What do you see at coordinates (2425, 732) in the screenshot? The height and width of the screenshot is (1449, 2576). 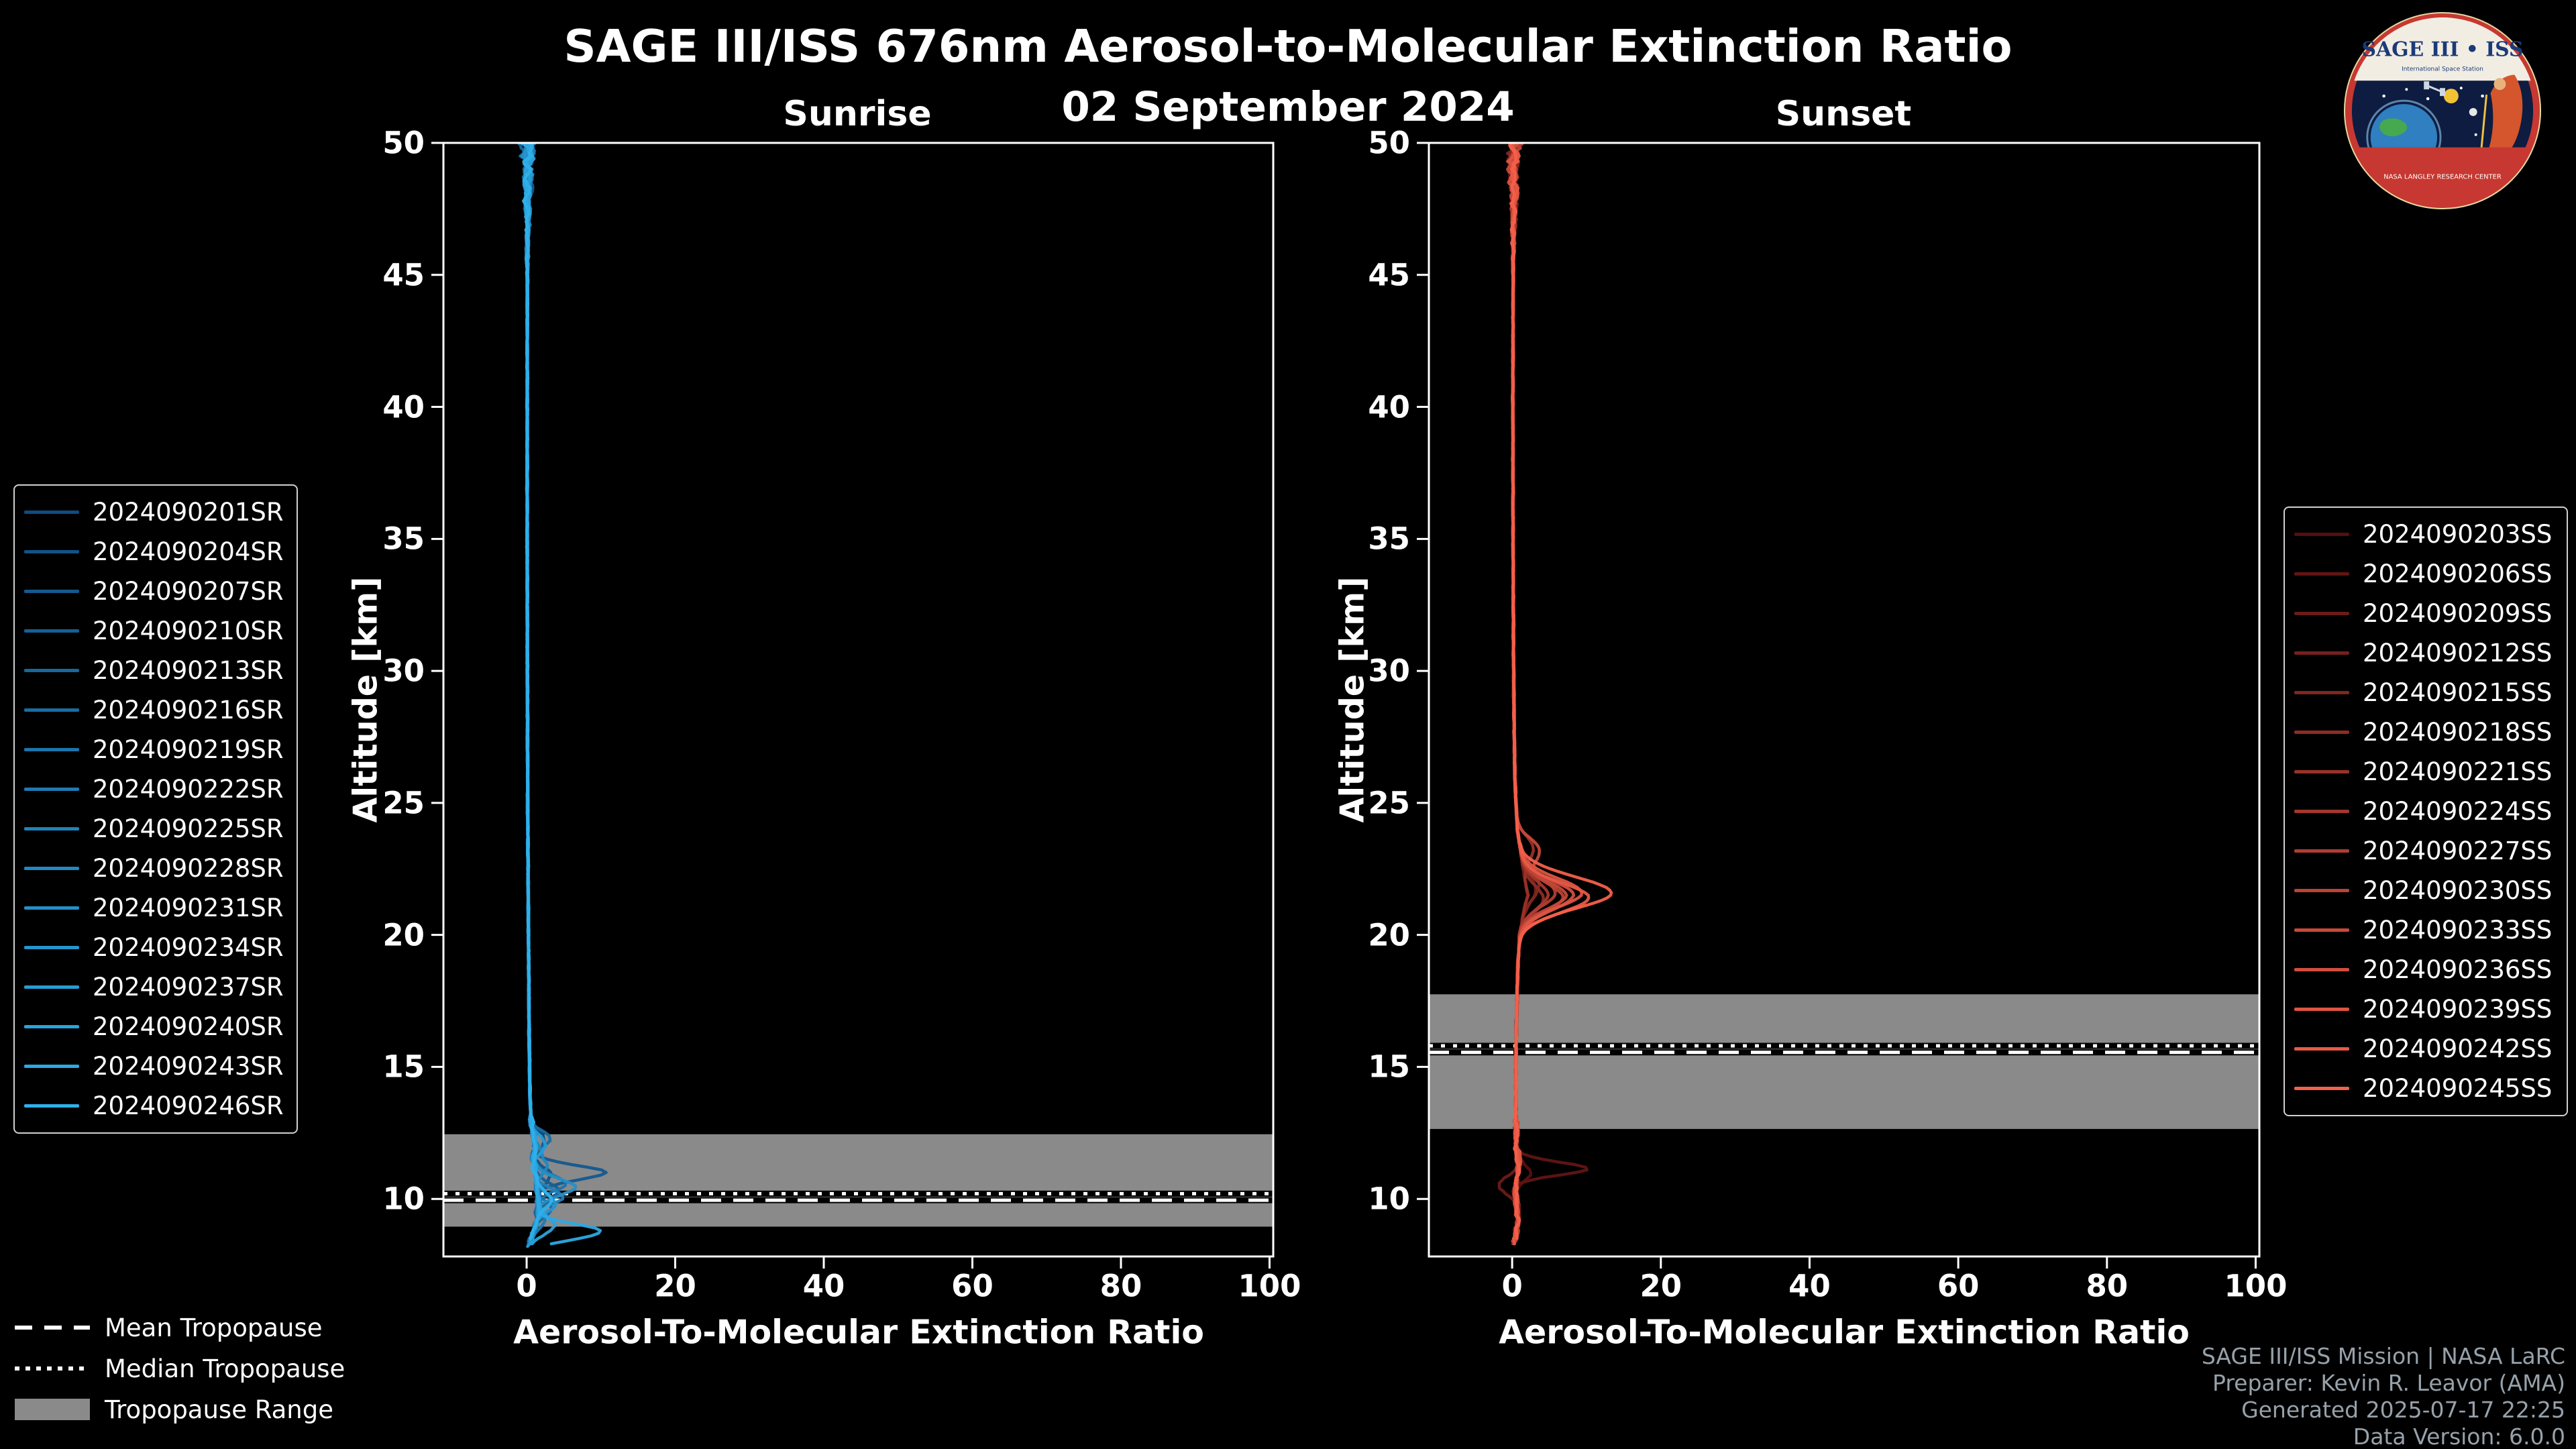 I see `legend-item: 2024090218SS` at bounding box center [2425, 732].